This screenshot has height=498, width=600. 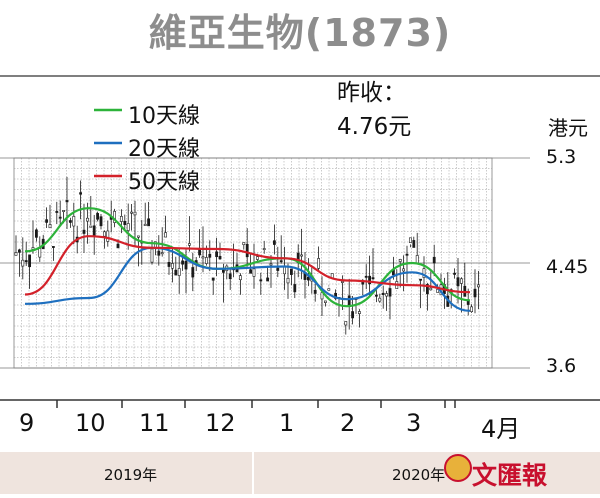 I want to click on x-tick-label: 10, so click(x=90, y=423).